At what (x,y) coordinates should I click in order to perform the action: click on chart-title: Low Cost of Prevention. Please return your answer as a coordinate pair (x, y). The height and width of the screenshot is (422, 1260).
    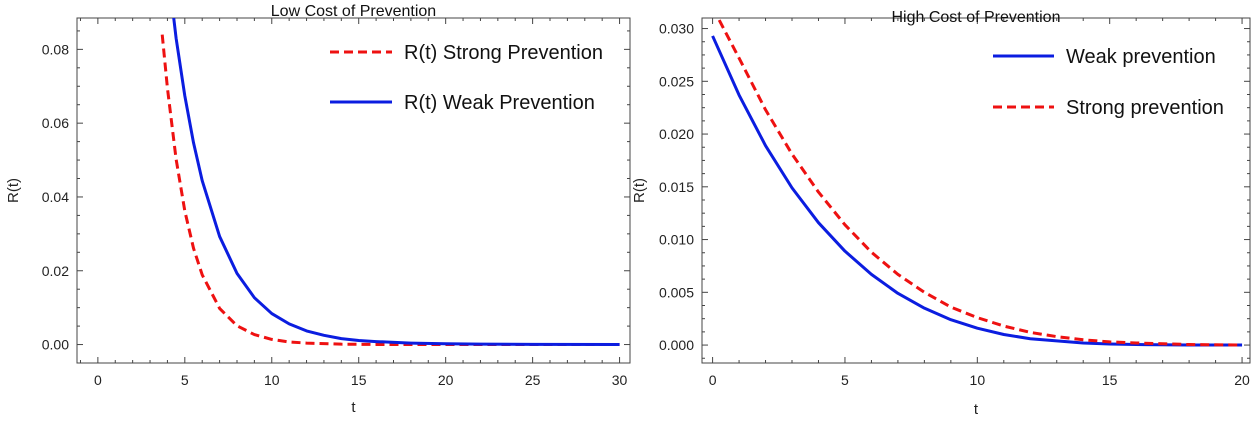
    Looking at the image, I should click on (353, 11).